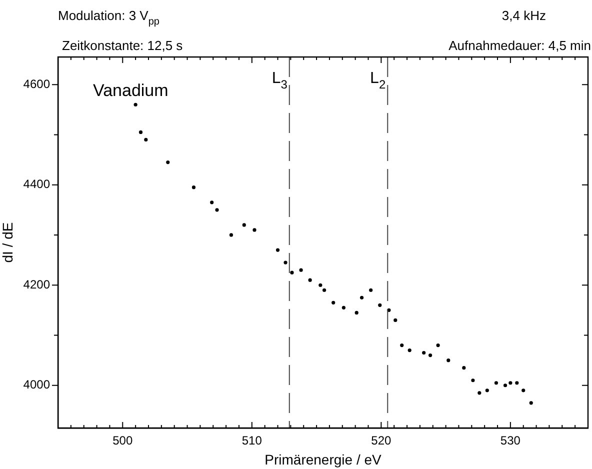 Image resolution: width=592 pixels, height=469 pixels. I want to click on y-axis-title: dI / dE, so click(8, 242).